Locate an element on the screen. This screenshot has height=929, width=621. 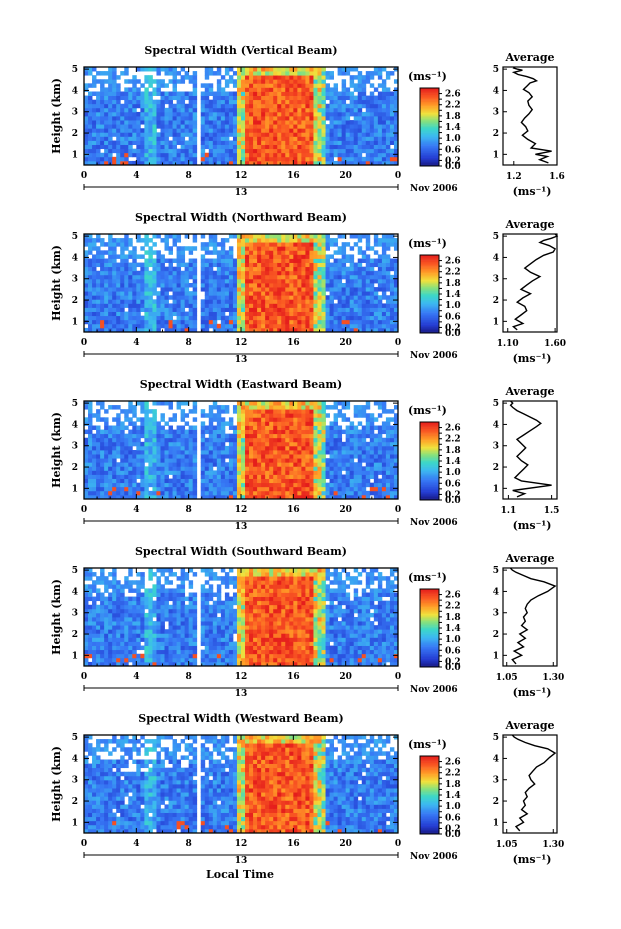
x-tick-label: 16 is located at coordinates (293, 343).